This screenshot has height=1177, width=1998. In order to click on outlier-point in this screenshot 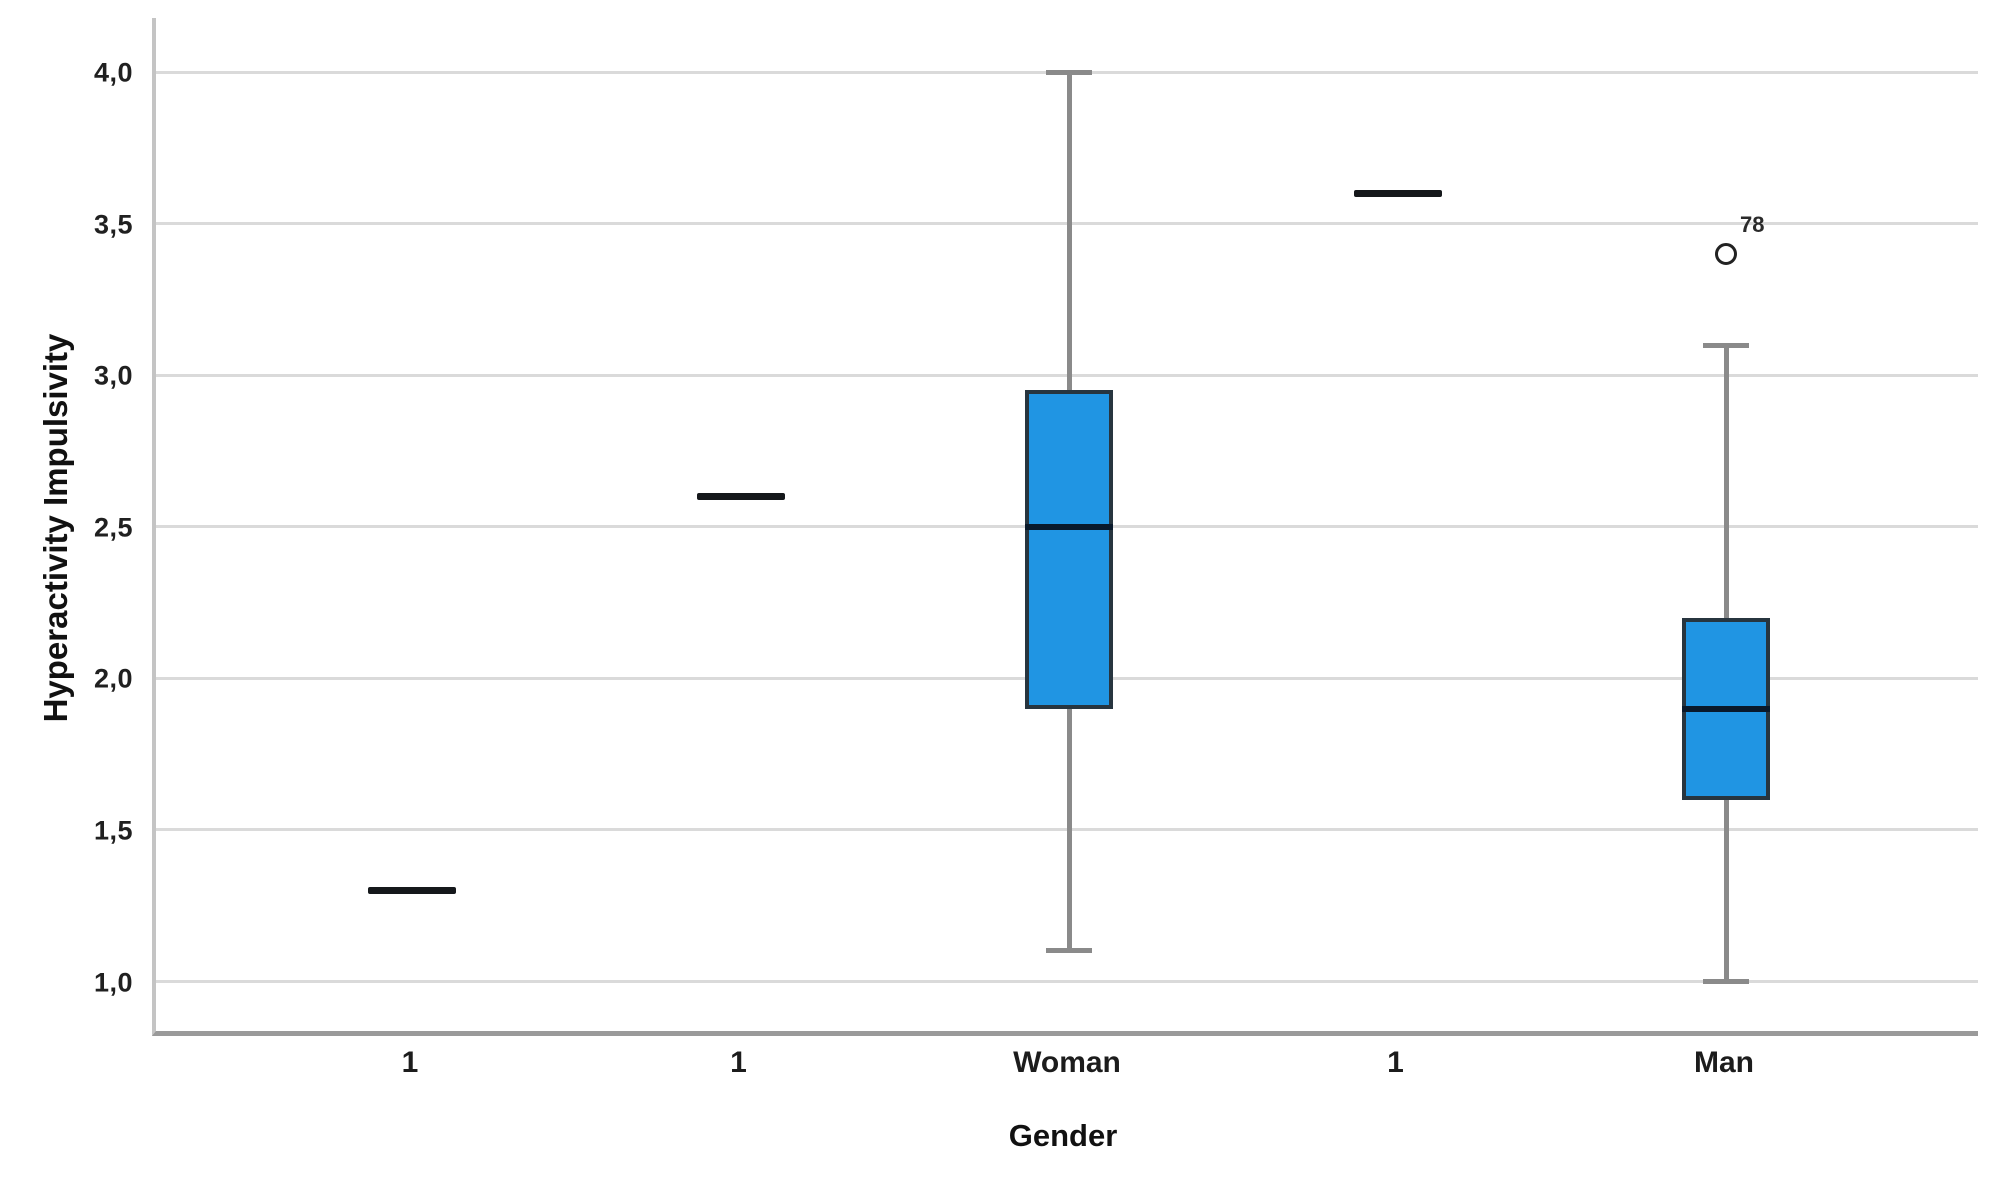, I will do `click(1726, 253)`.